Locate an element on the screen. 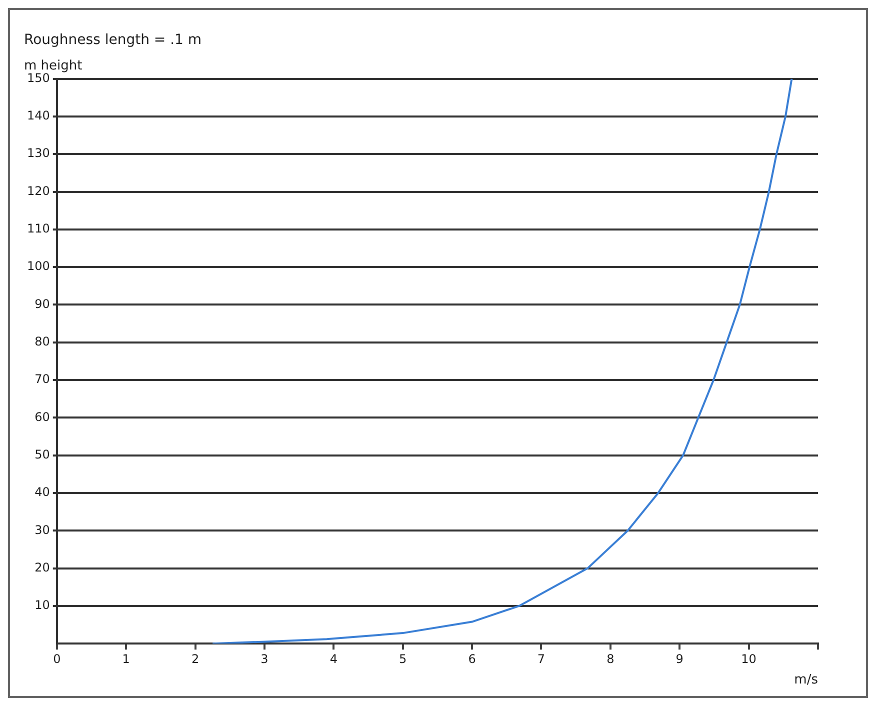  x-tick-label: 10 is located at coordinates (748, 659).